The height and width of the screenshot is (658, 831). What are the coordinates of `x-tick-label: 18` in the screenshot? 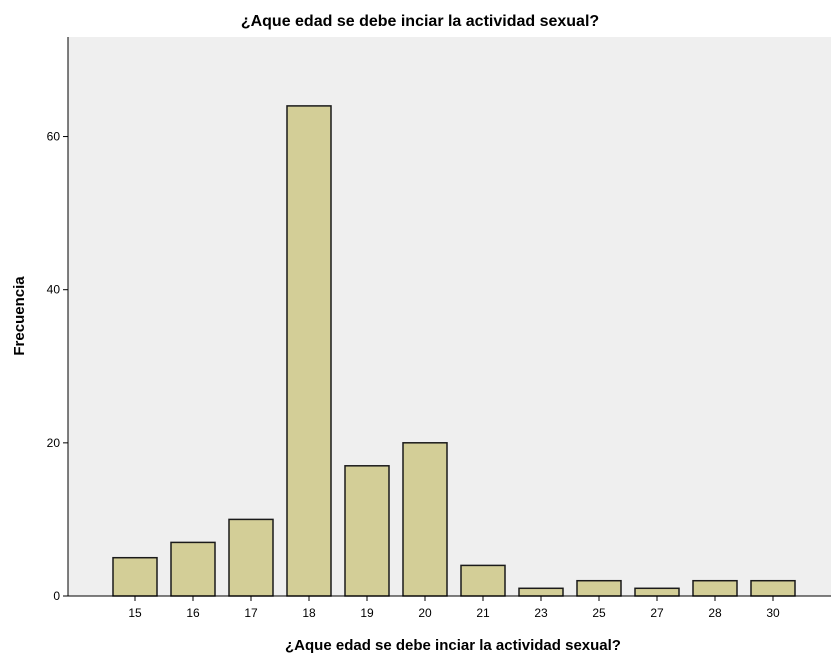 It's located at (309, 613).